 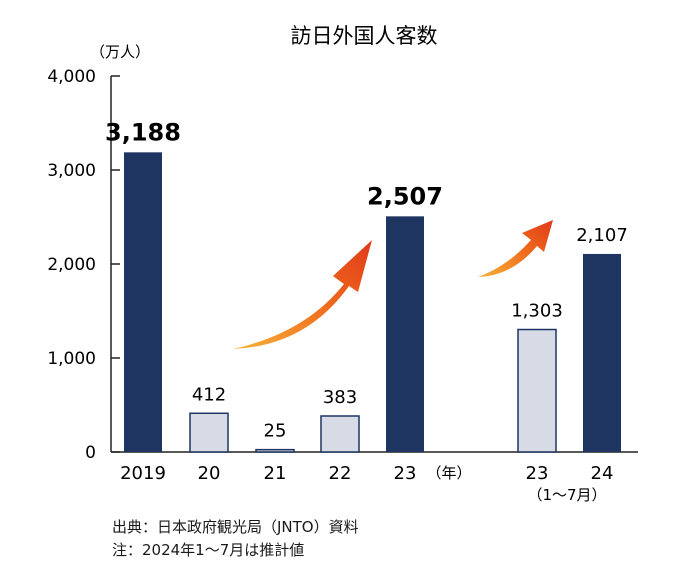 I want to click on x-tick-label: 2019, so click(x=143, y=473).